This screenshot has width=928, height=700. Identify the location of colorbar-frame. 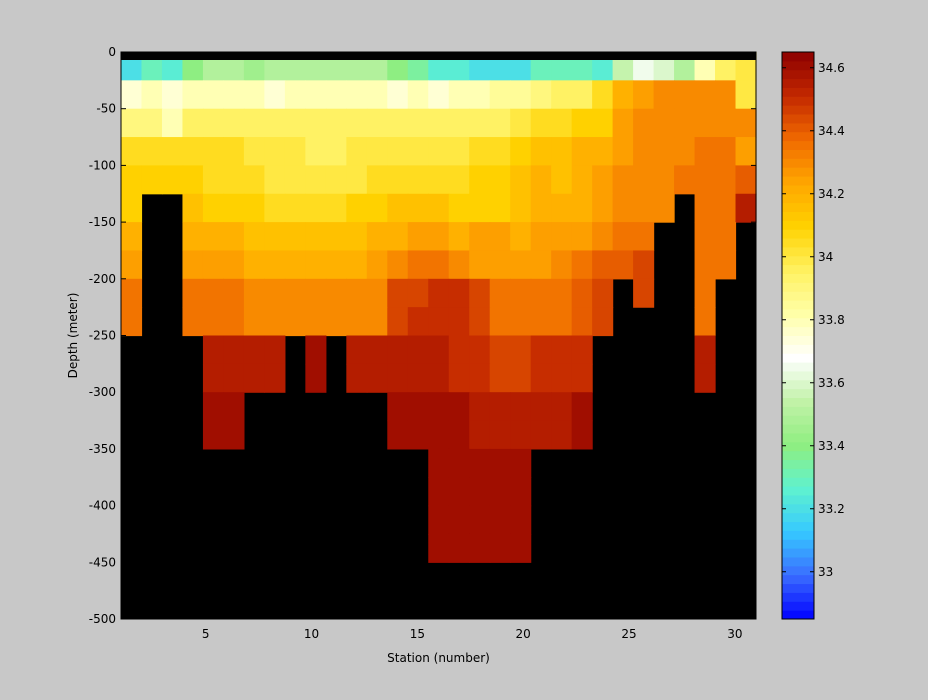
(798, 335).